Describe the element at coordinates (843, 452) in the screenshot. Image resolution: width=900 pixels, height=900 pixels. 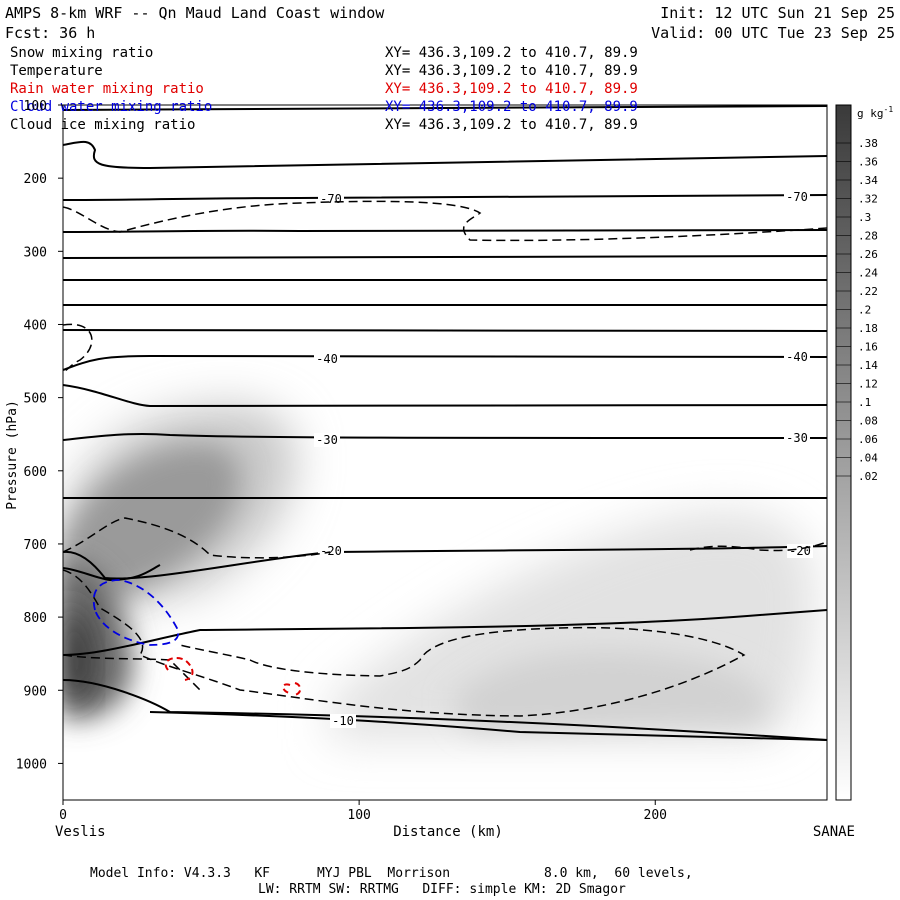
I see `colorbar` at that location.